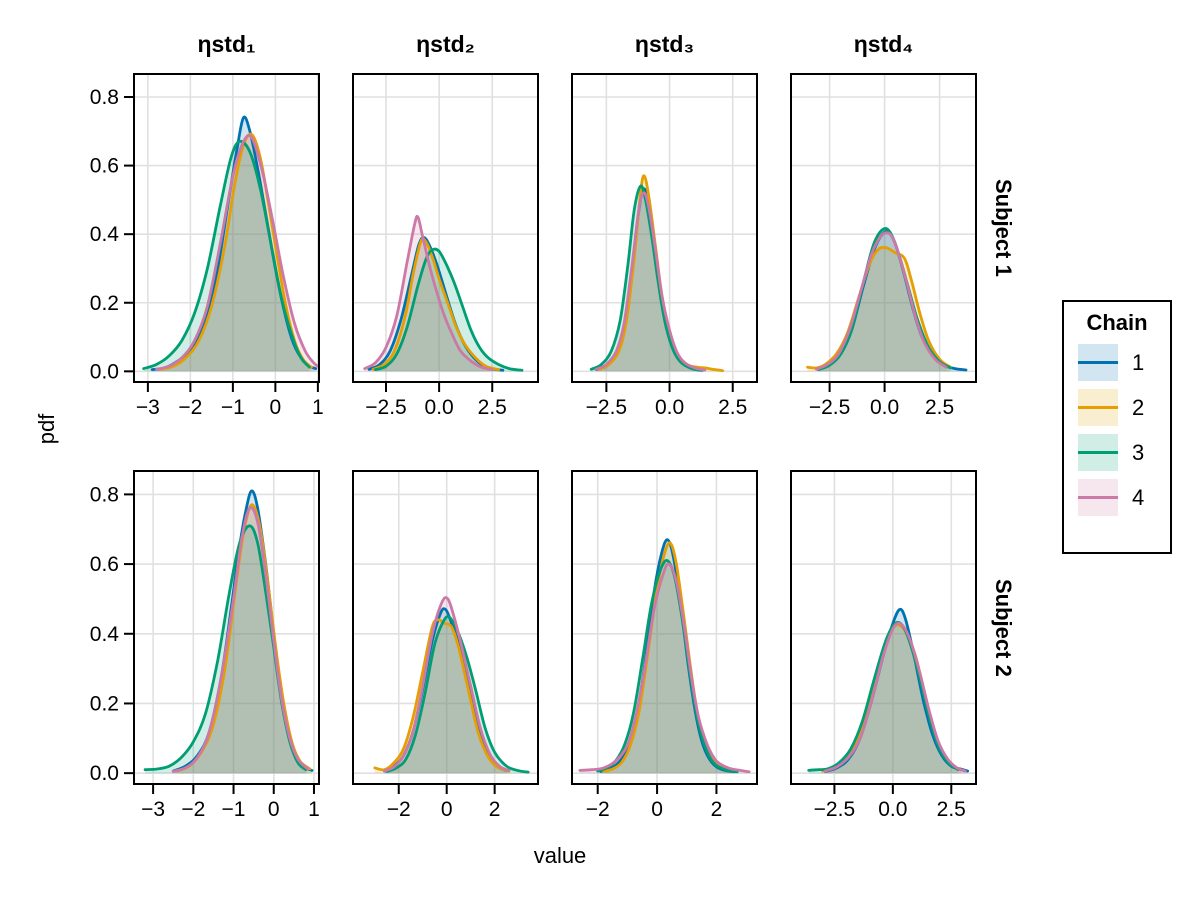 The height and width of the screenshot is (900, 1200). What do you see at coordinates (445, 44) in the screenshot?
I see `facet-col-title-2: ηstd₂` at bounding box center [445, 44].